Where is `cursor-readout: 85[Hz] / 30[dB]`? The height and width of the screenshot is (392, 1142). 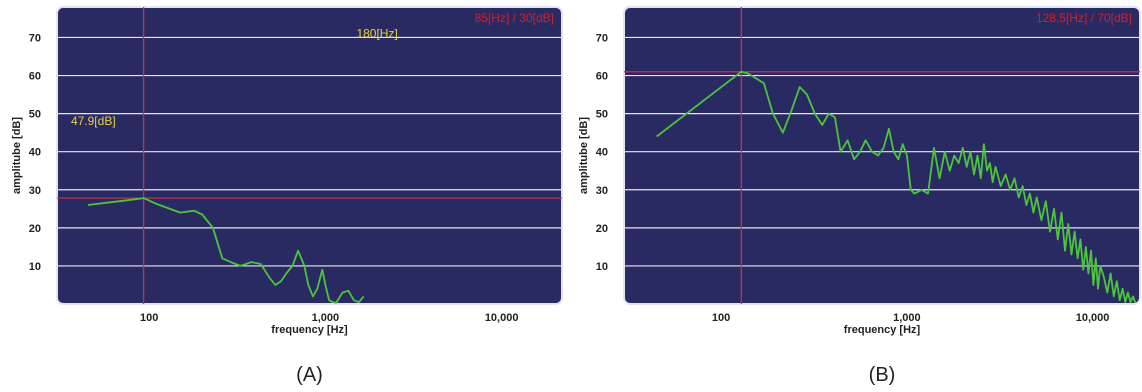
cursor-readout: 85[Hz] / 30[dB] is located at coordinates (514, 18).